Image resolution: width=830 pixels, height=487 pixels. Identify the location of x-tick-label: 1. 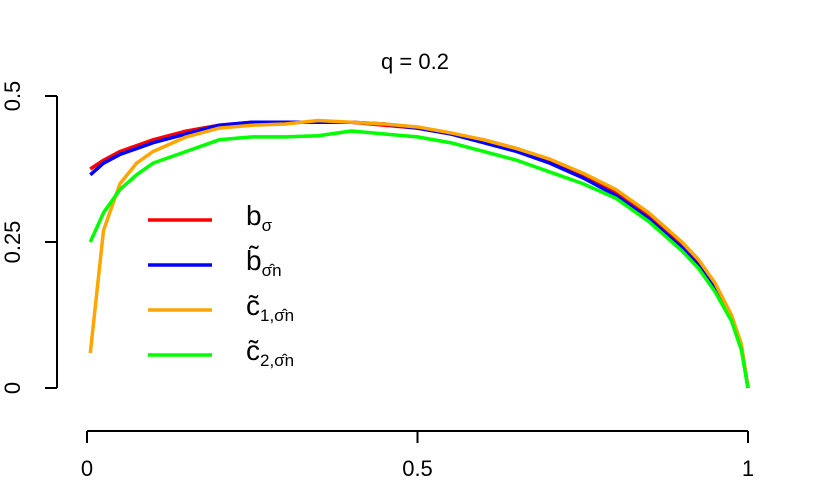
(748, 468).